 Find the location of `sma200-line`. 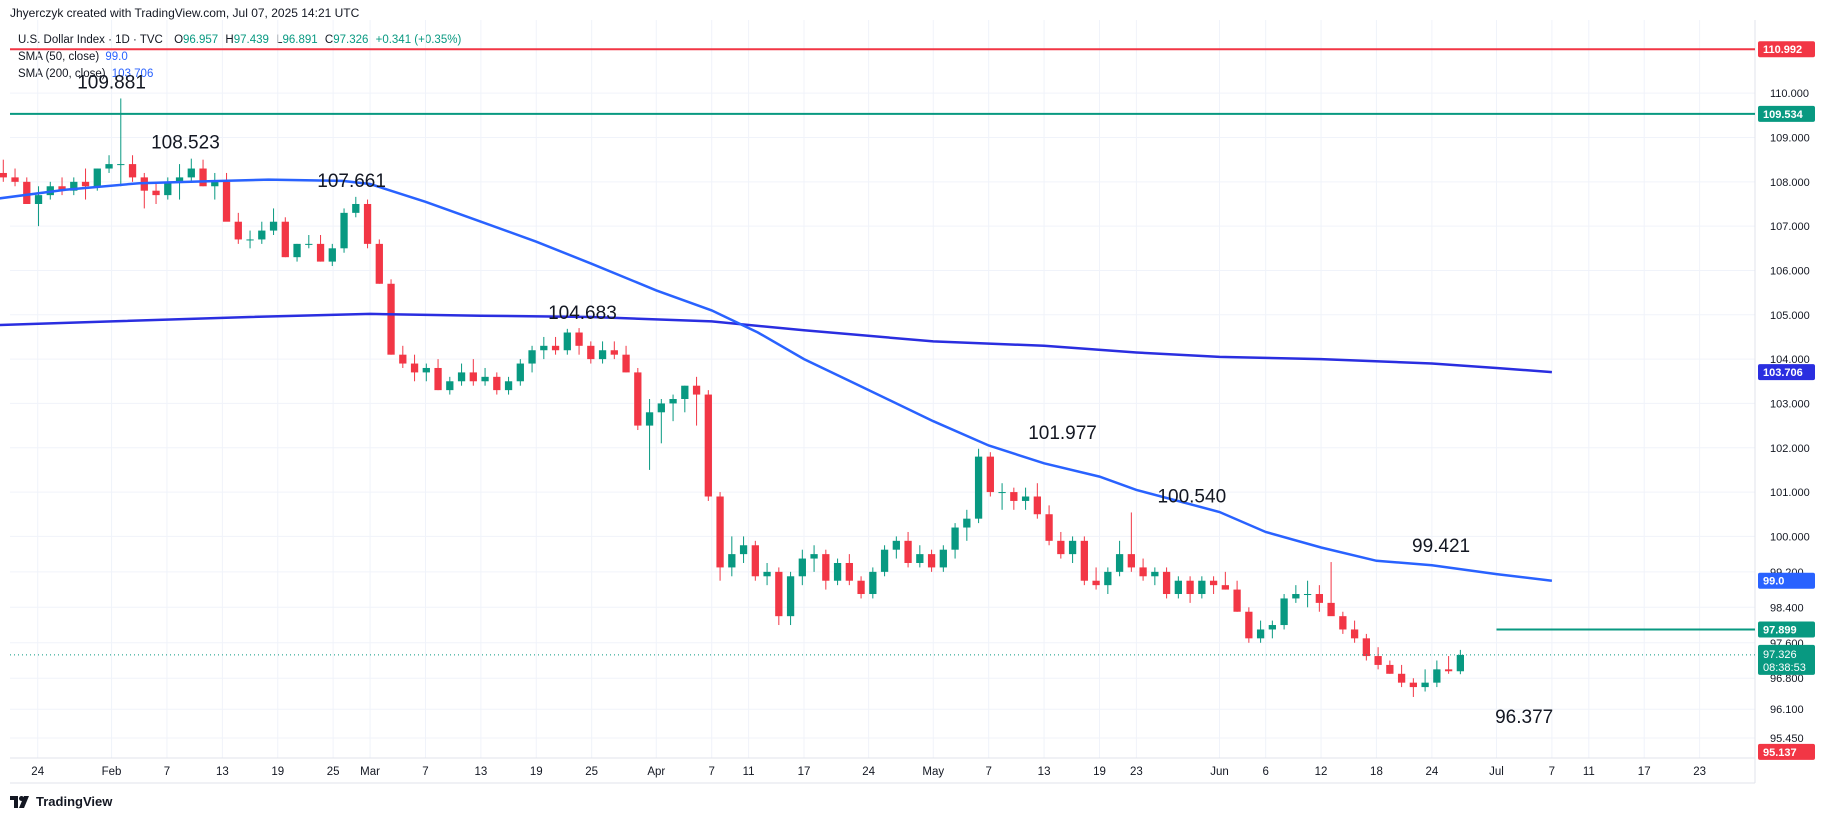

sma200-line is located at coordinates (776, 343).